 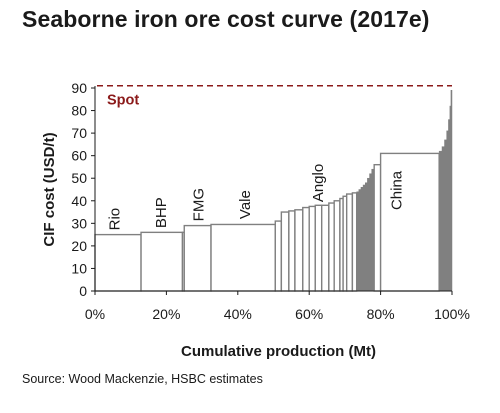 I want to click on producer-label: Anglo, so click(x=318, y=183).